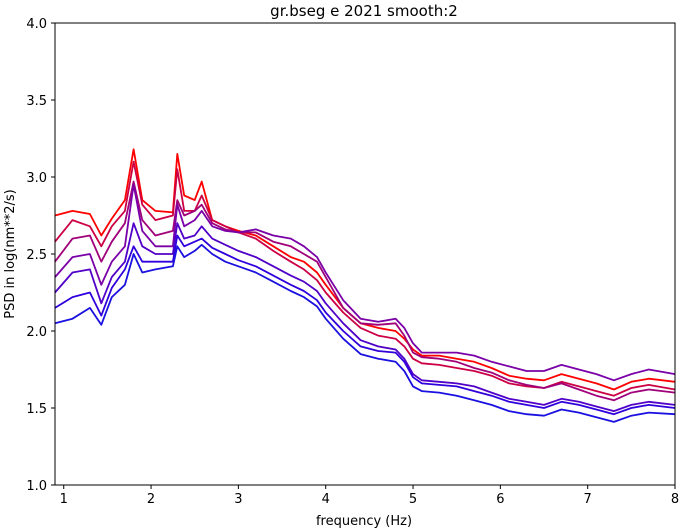 Image resolution: width=682 pixels, height=531 pixels. I want to click on x-tick-label: 8, so click(675, 499).